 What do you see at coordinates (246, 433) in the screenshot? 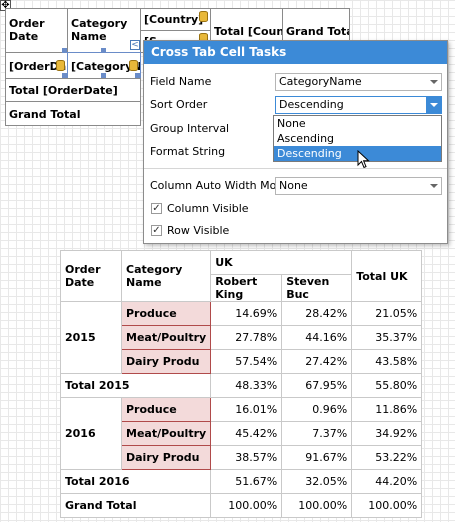
I see `value-cell: 45.42%` at bounding box center [246, 433].